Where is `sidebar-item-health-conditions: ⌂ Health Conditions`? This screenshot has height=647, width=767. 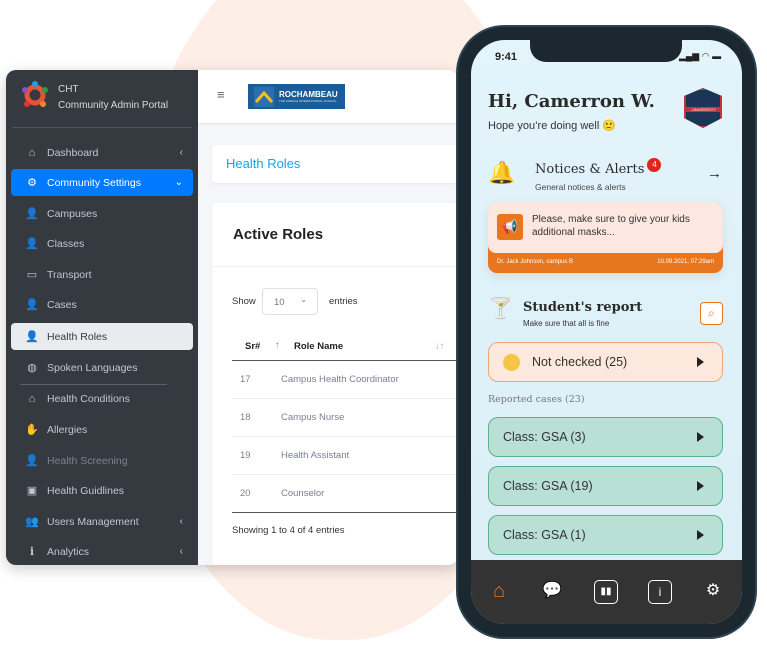 sidebar-item-health-conditions: ⌂ Health Conditions is located at coordinates (102, 398).